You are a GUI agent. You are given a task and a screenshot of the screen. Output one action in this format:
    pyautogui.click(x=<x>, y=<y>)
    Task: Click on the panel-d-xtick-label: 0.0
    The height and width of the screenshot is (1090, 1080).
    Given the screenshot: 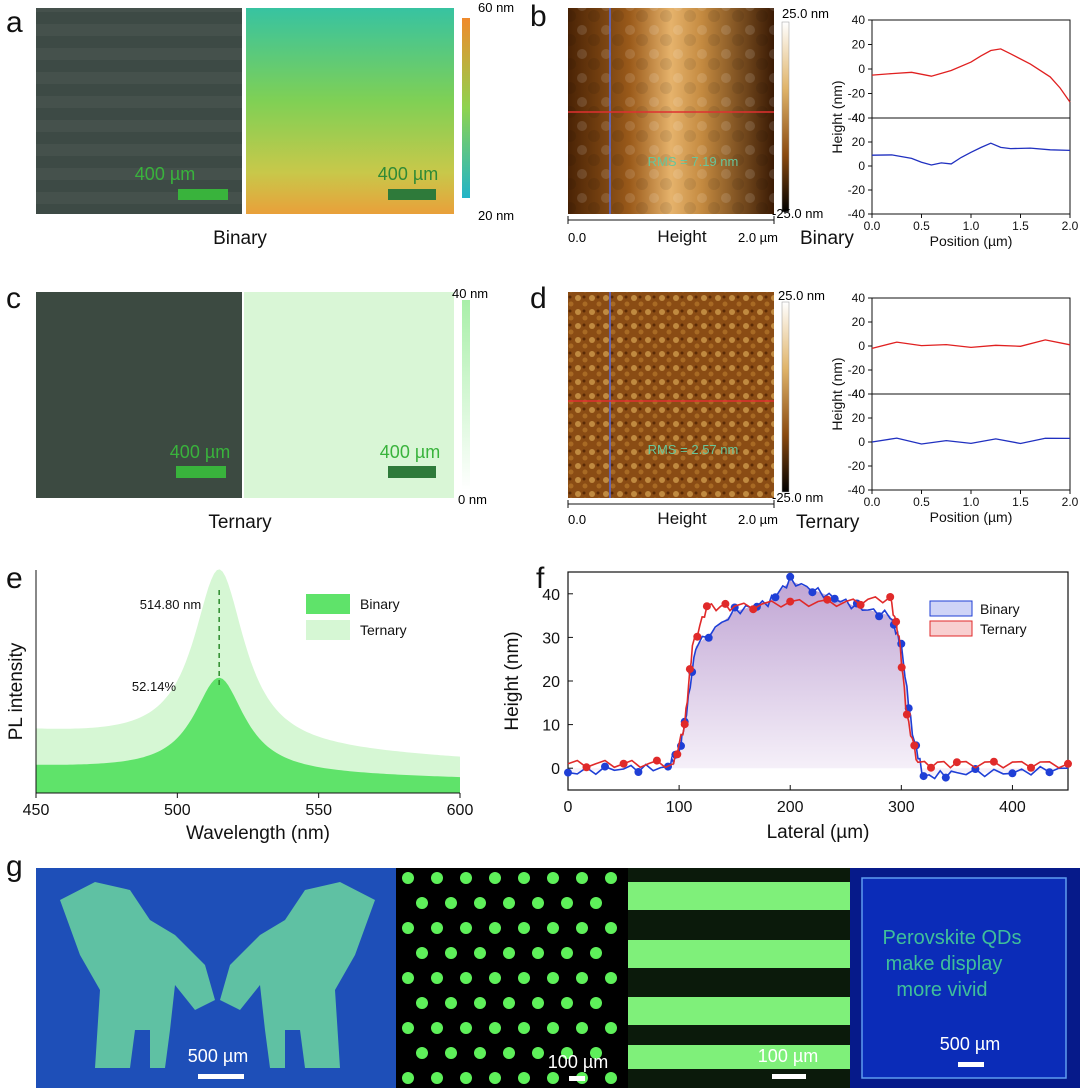 What is the action you would take?
    pyautogui.click(x=872, y=502)
    